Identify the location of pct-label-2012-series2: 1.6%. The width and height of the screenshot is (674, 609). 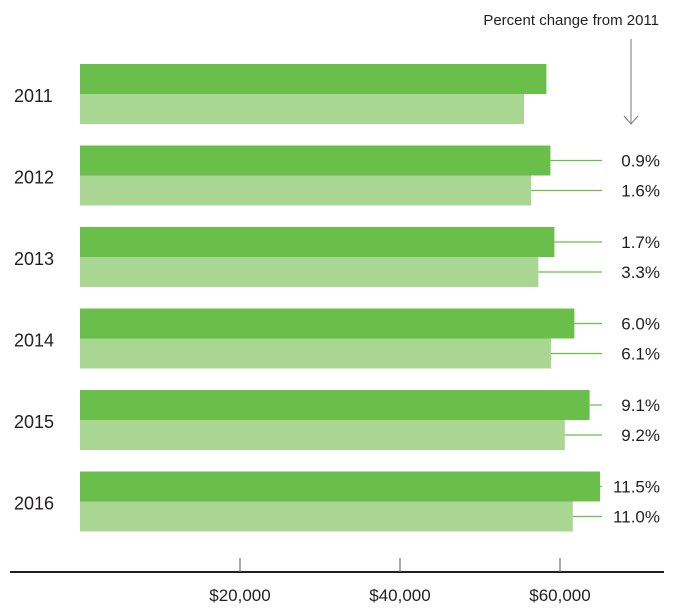
(640, 191).